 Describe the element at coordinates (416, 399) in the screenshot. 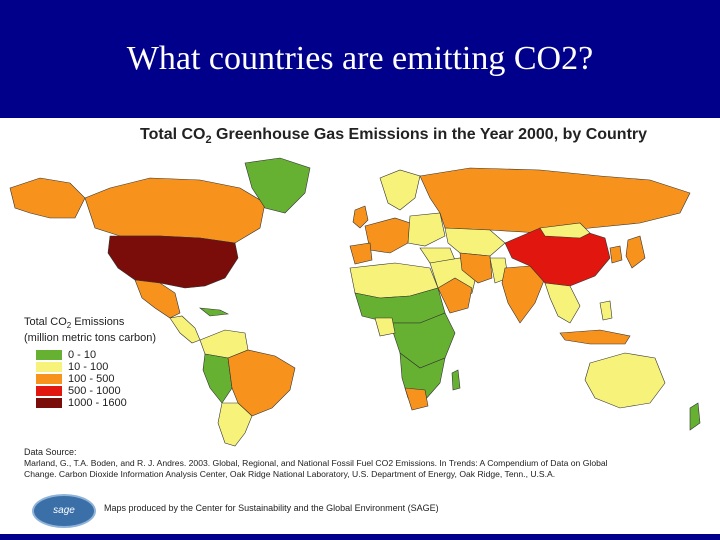

I see `region-south-africa` at that location.